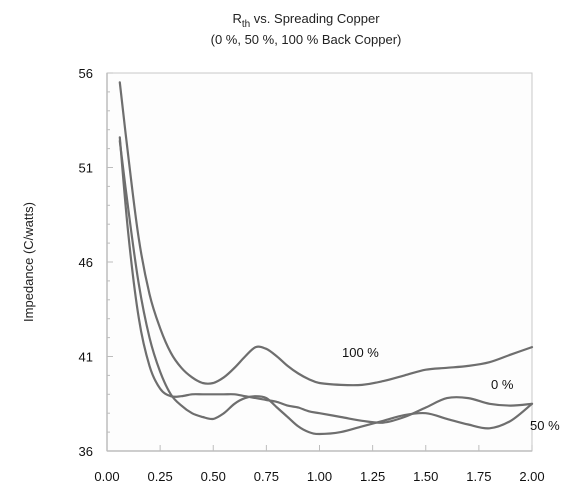  I want to click on x-tick-label: 0.00, so click(106, 476).